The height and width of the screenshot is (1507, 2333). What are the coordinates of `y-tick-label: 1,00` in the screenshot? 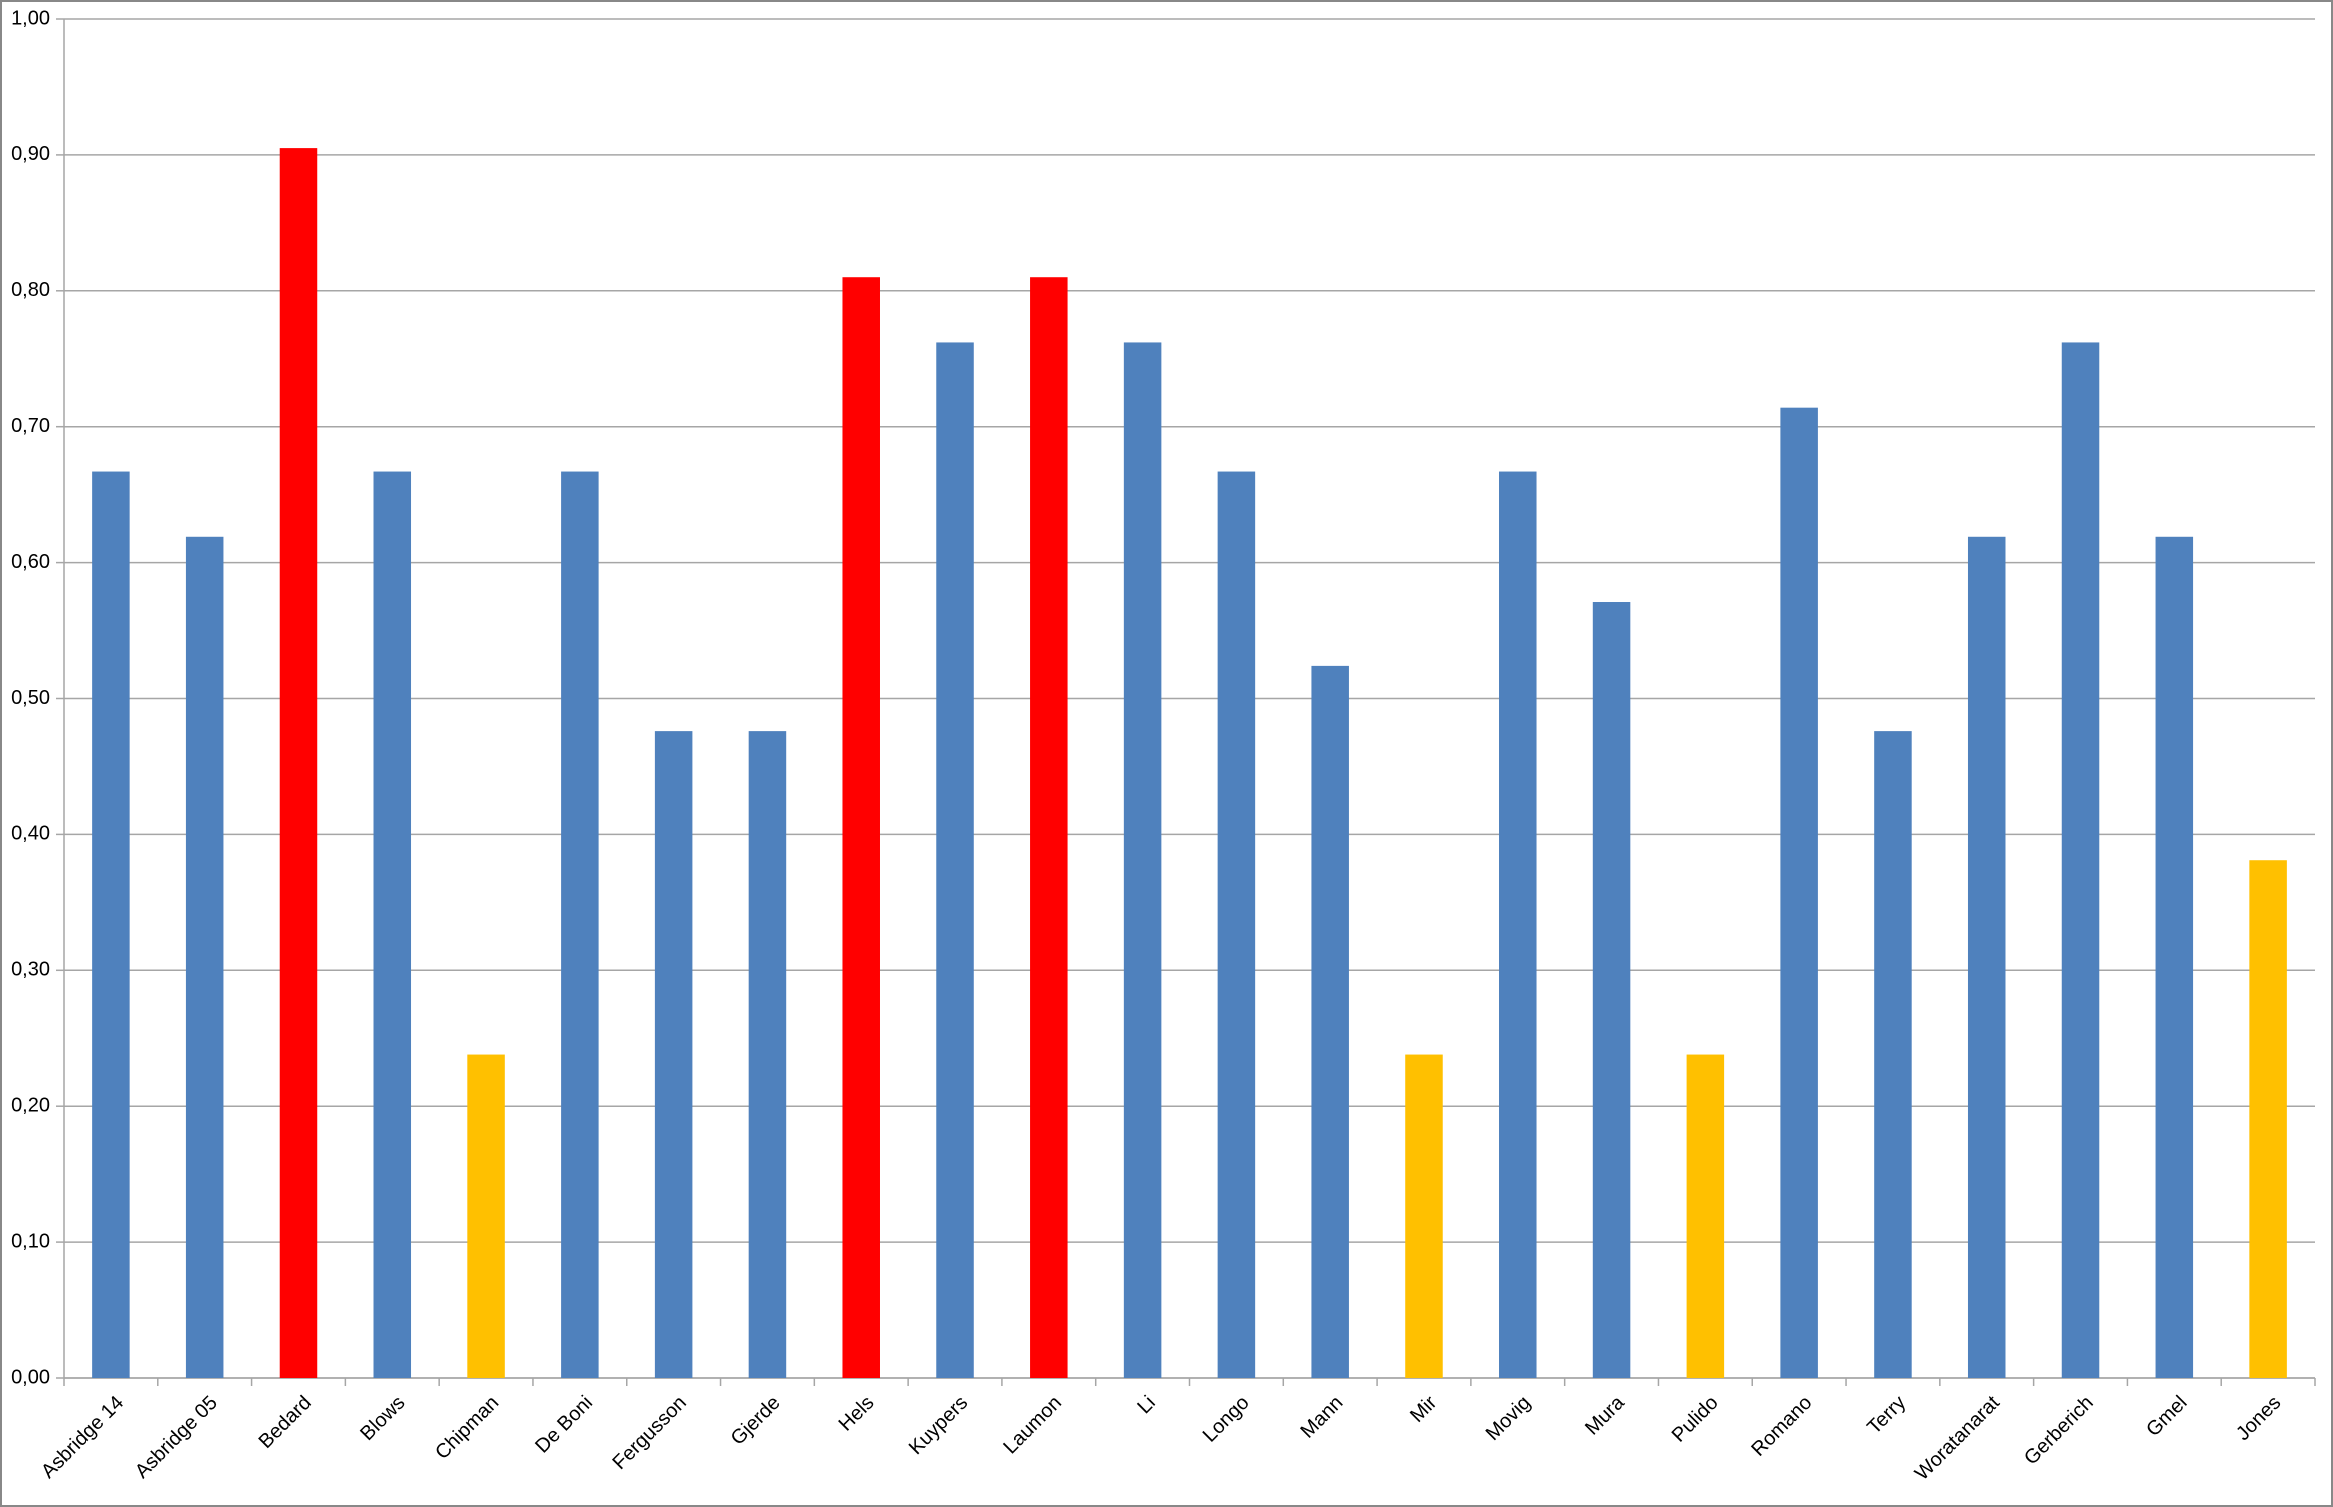 It's located at (30, 18).